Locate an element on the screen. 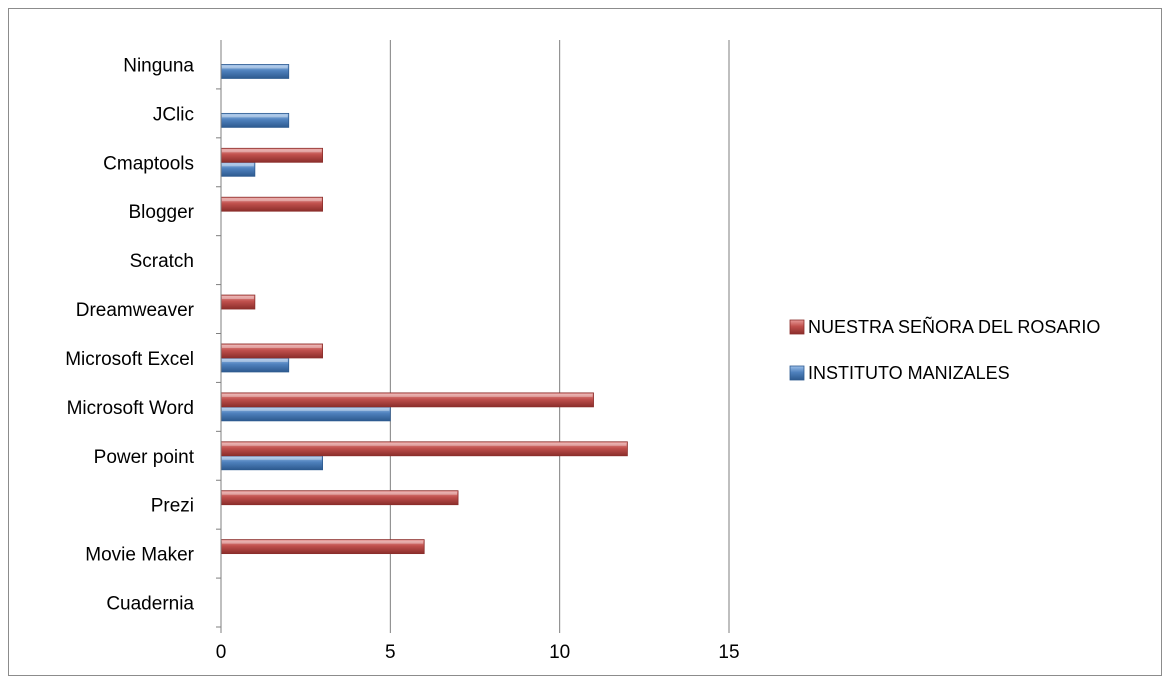 Image resolution: width=1170 pixels, height=684 pixels. category-label: Movie Maker is located at coordinates (139, 555).